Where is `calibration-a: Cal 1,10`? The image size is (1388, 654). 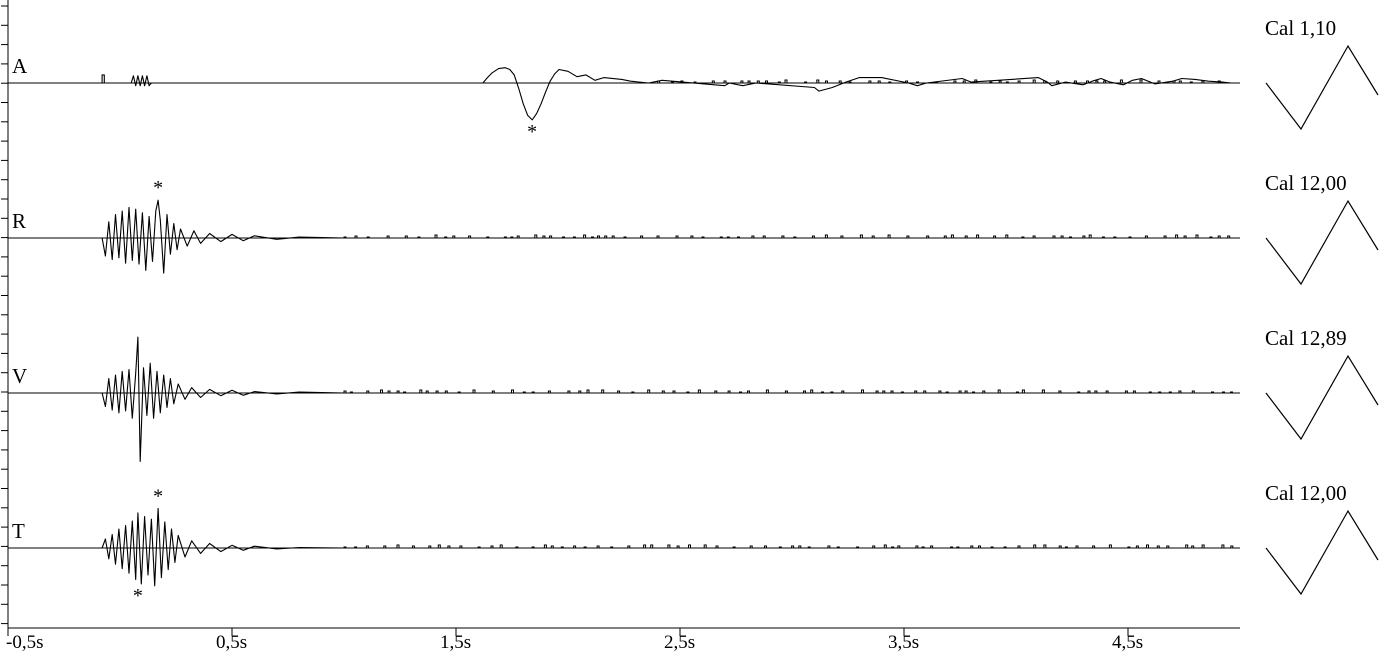 calibration-a: Cal 1,10 is located at coordinates (1322, 73).